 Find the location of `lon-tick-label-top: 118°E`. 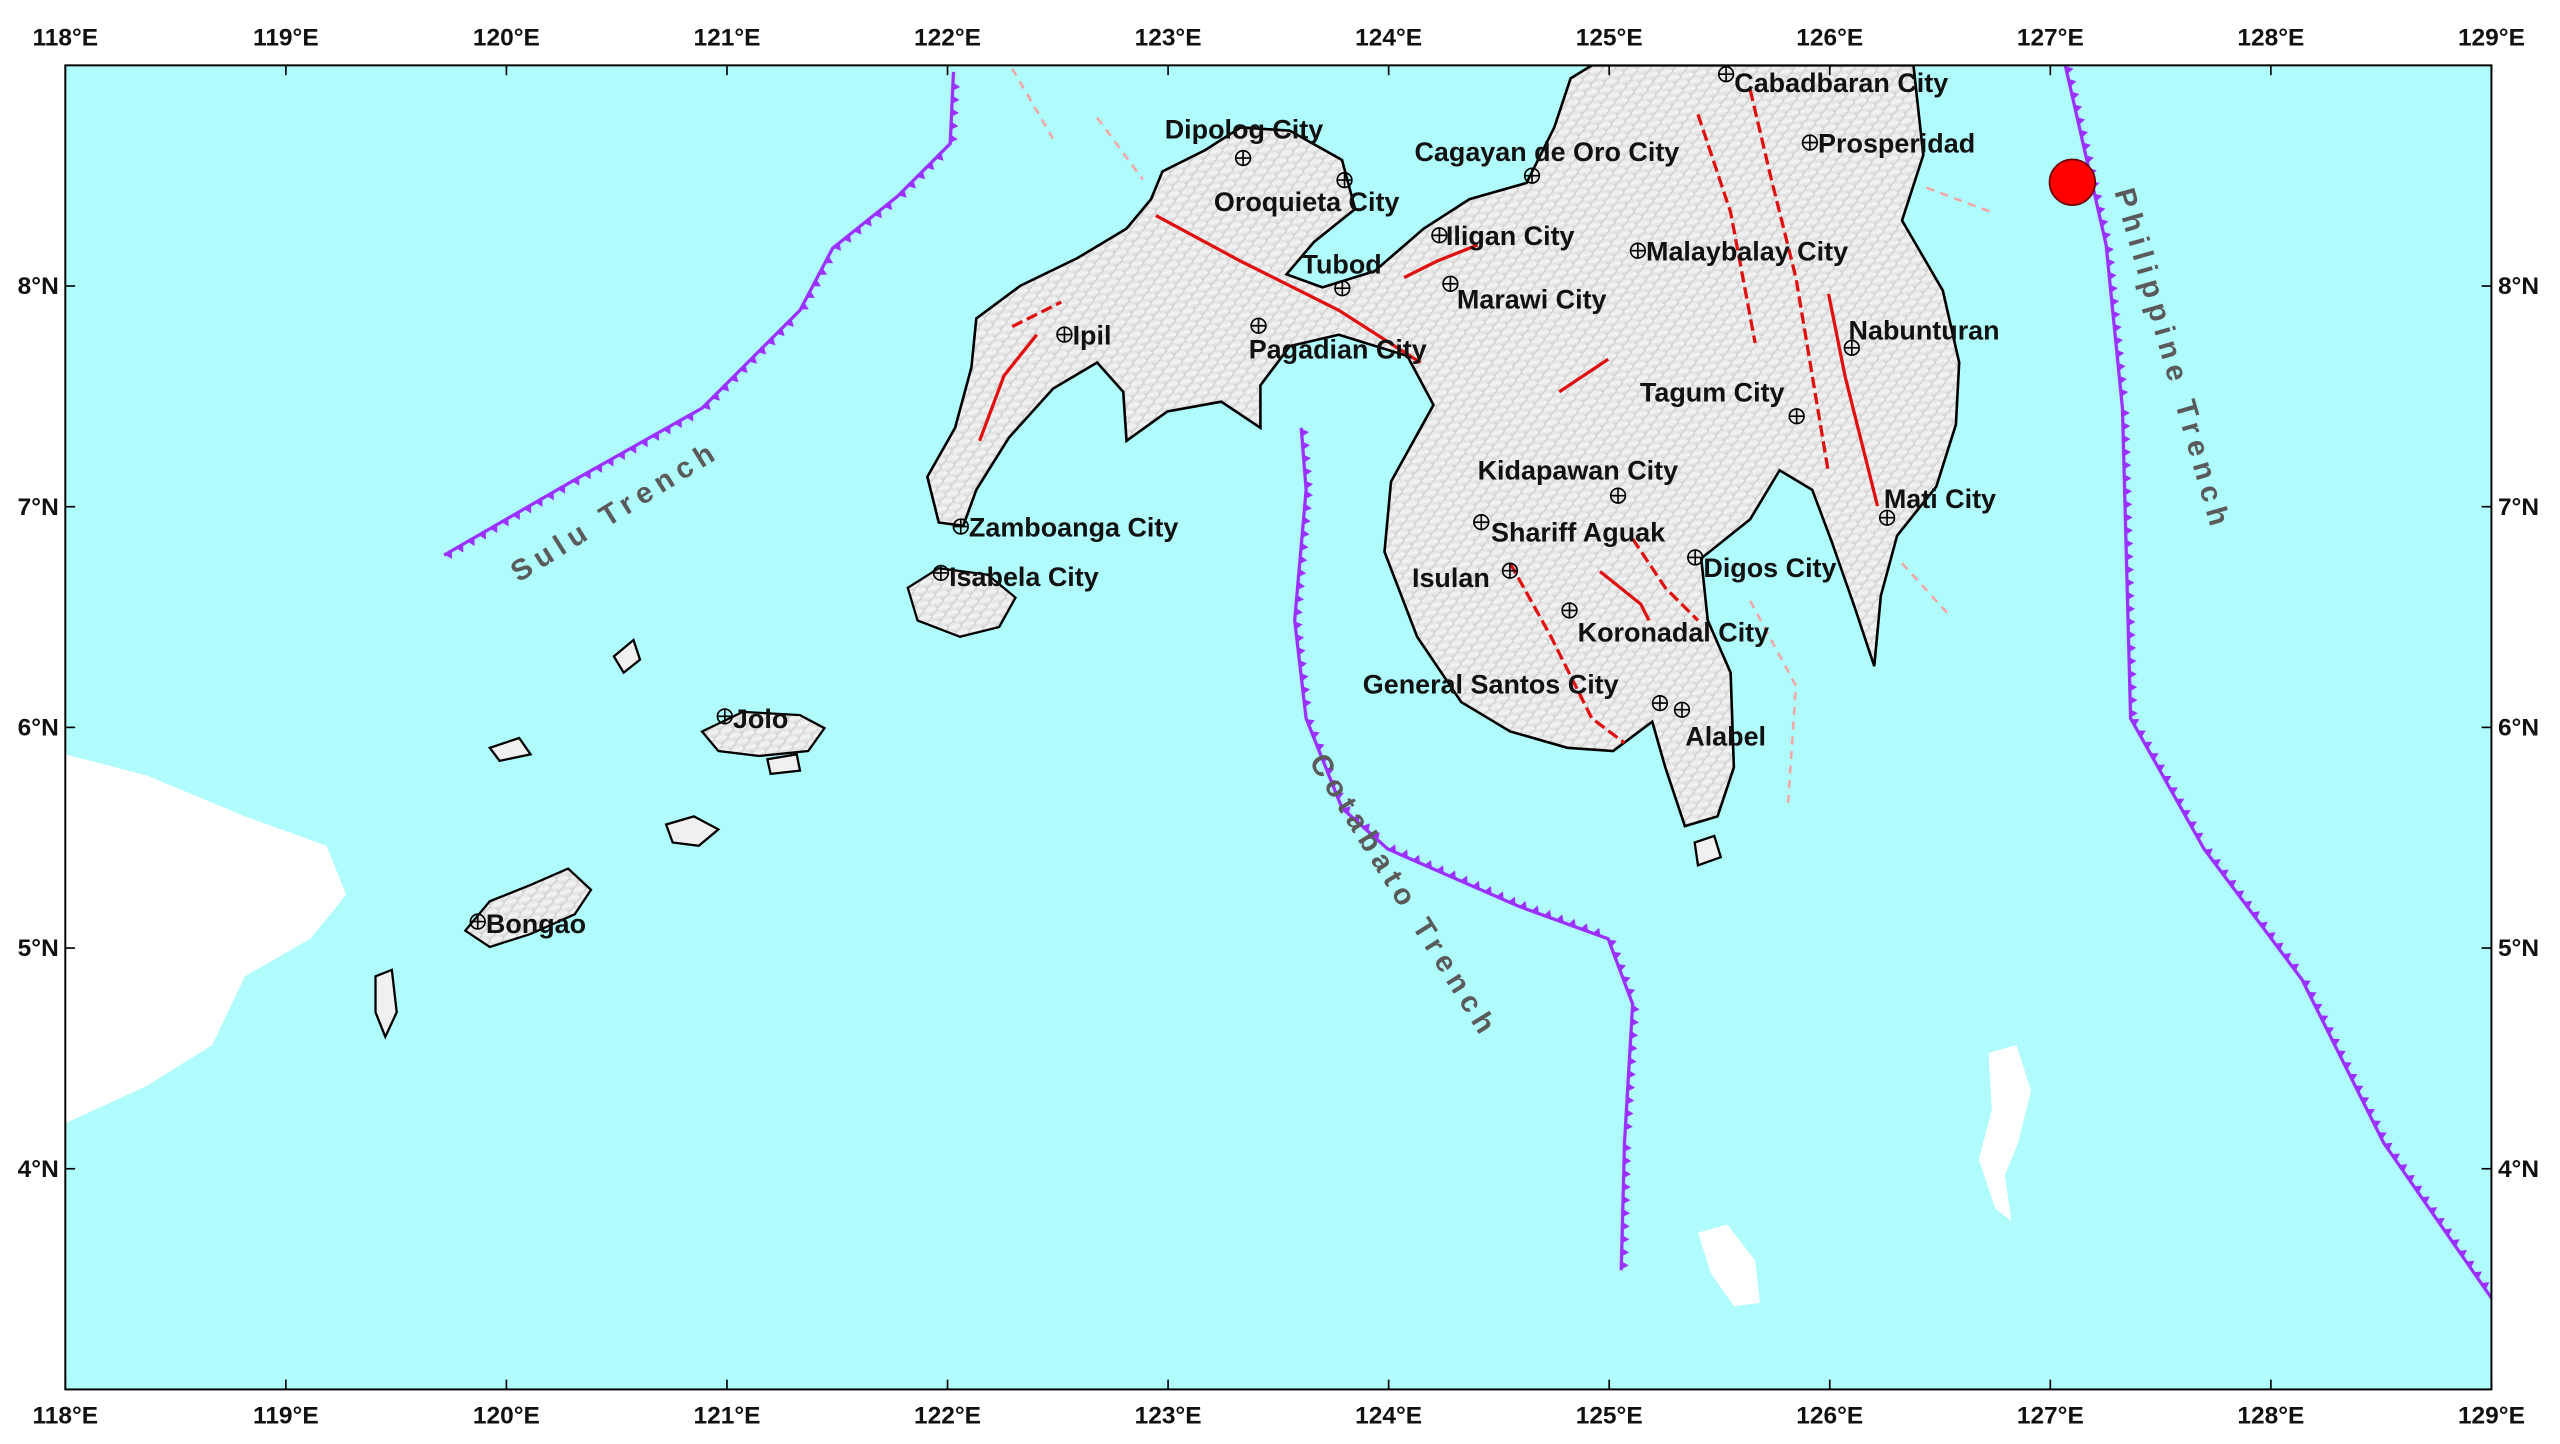

lon-tick-label-top: 118°E is located at coordinates (66, 38).